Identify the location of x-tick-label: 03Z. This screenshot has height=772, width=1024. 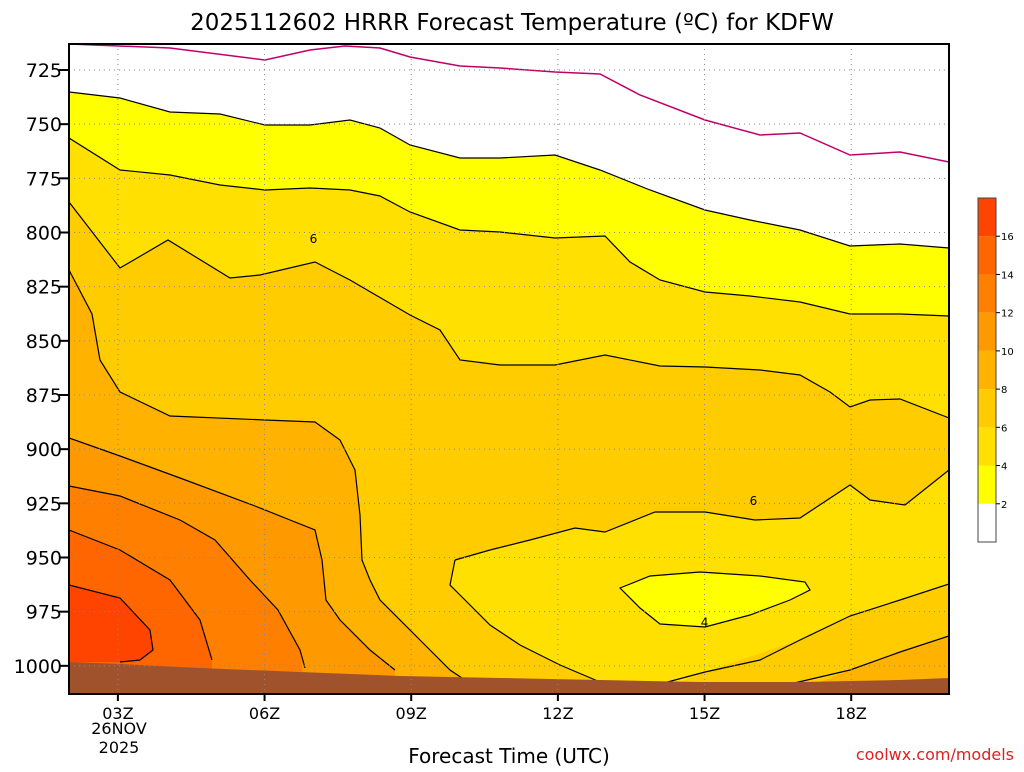
(117, 713).